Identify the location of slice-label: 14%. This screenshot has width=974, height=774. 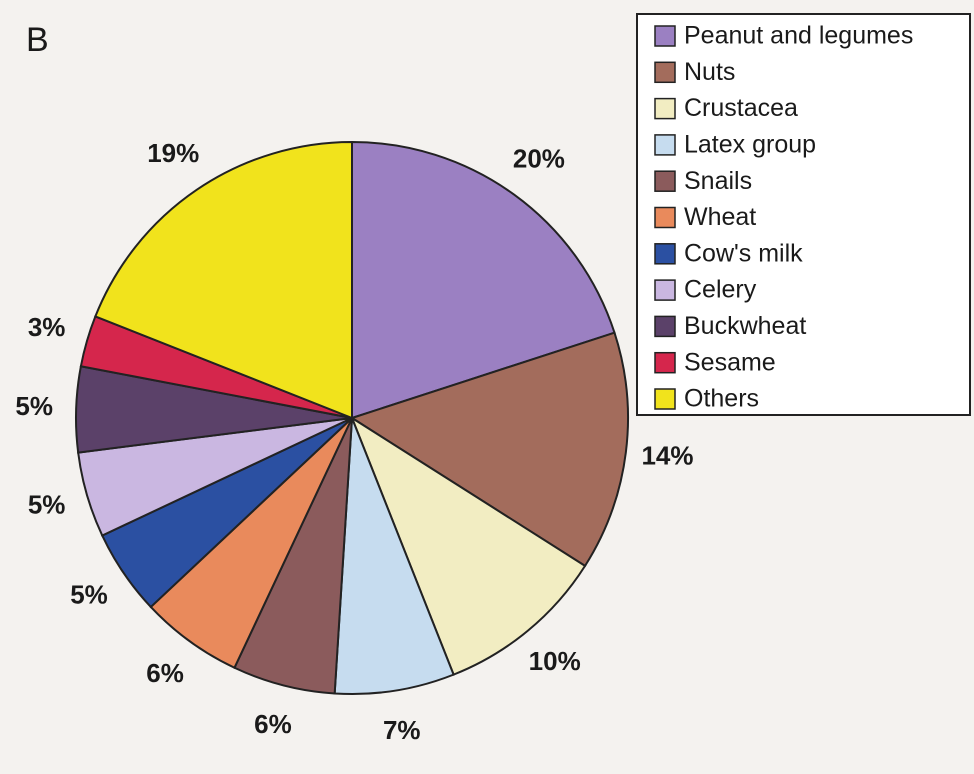
(667, 456).